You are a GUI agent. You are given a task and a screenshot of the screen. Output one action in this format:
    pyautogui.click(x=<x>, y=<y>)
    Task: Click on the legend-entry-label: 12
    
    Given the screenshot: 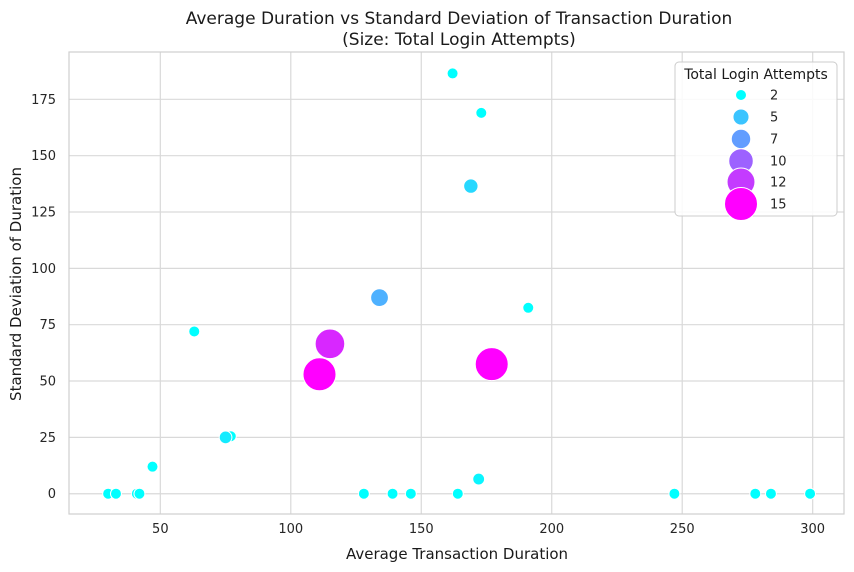 What is the action you would take?
    pyautogui.click(x=778, y=183)
    